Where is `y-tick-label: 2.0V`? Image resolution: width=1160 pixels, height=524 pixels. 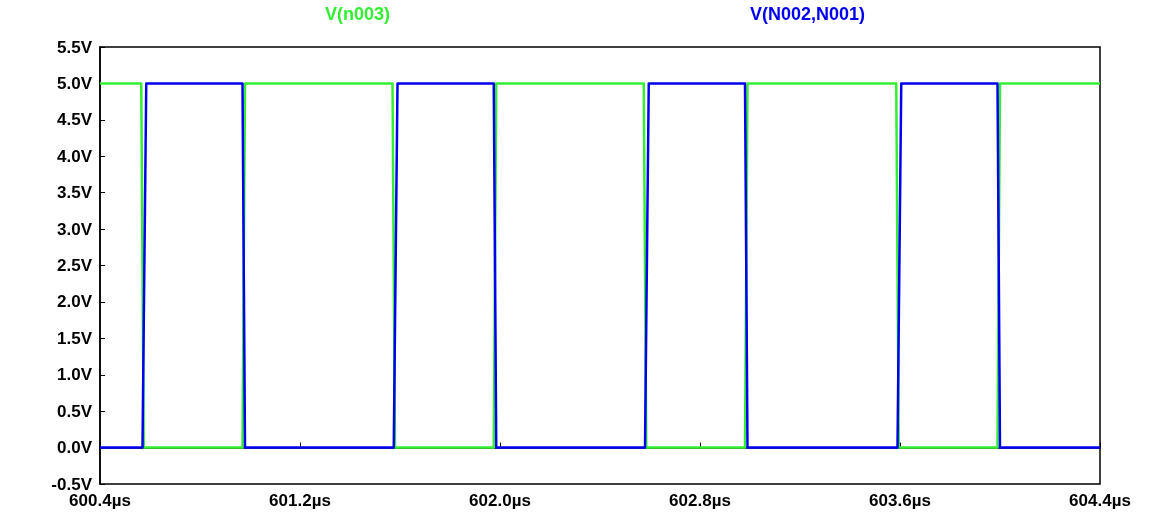
y-tick-label: 2.0V is located at coordinates (75, 302).